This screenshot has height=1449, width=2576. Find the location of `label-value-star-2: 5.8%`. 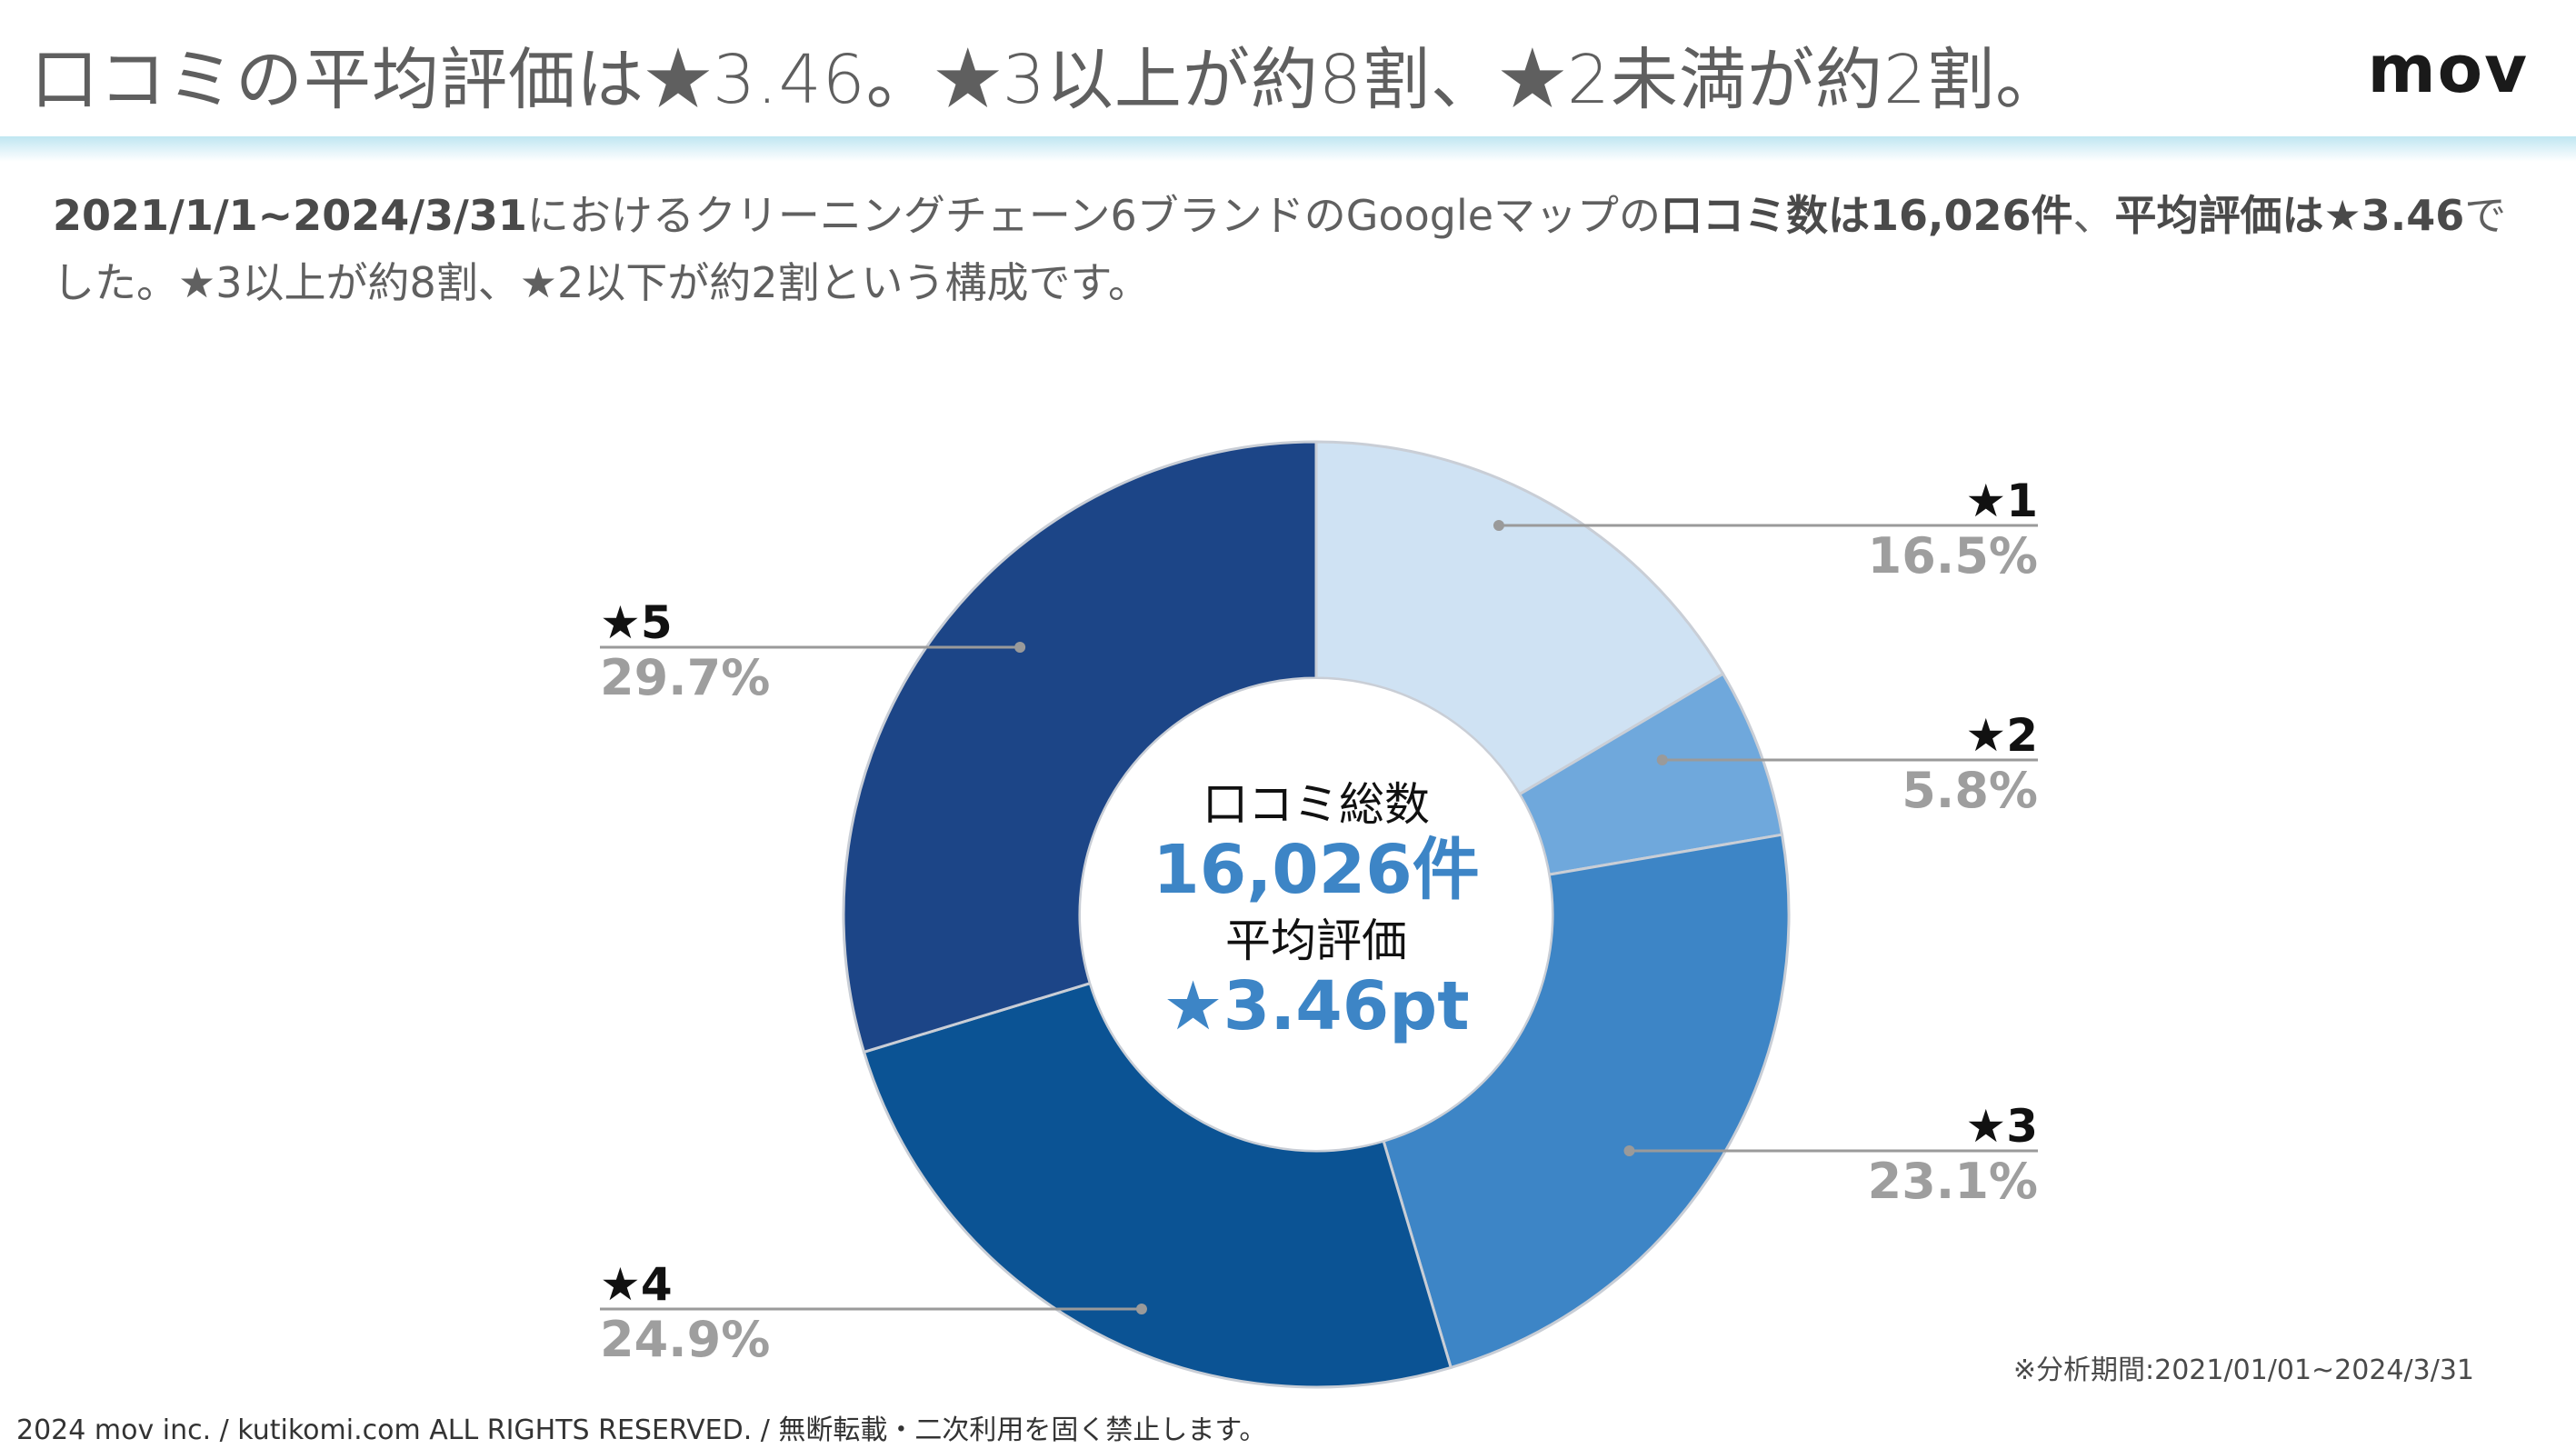

label-value-star-2: 5.8% is located at coordinates (1970, 790).